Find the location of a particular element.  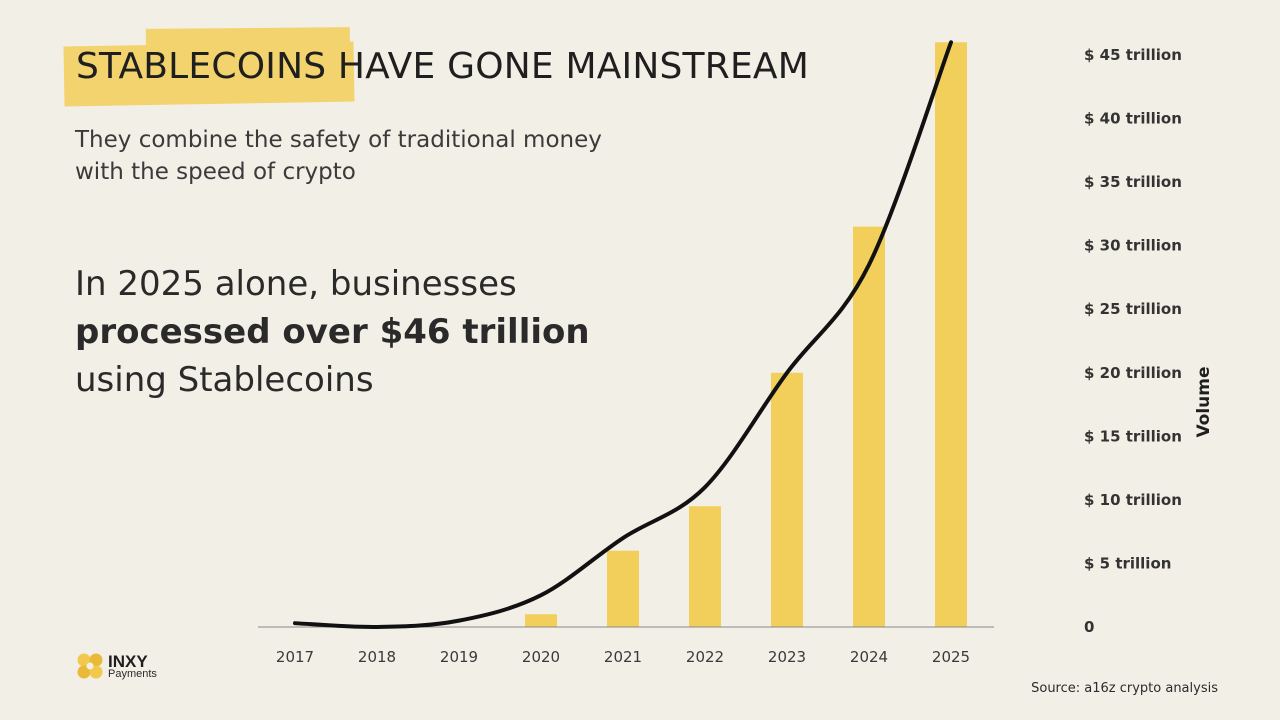

x-tick-2025: 2025 is located at coordinates (951, 657).